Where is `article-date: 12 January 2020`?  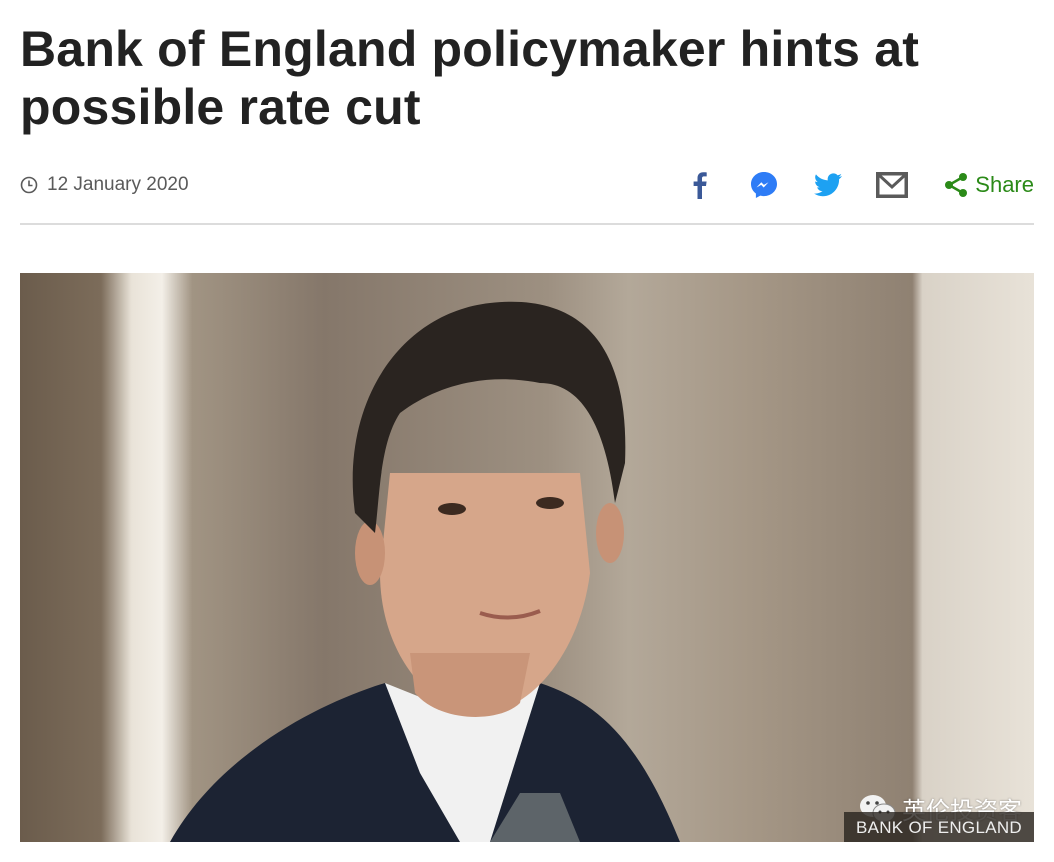
article-date: 12 January 2020 is located at coordinates (104, 185).